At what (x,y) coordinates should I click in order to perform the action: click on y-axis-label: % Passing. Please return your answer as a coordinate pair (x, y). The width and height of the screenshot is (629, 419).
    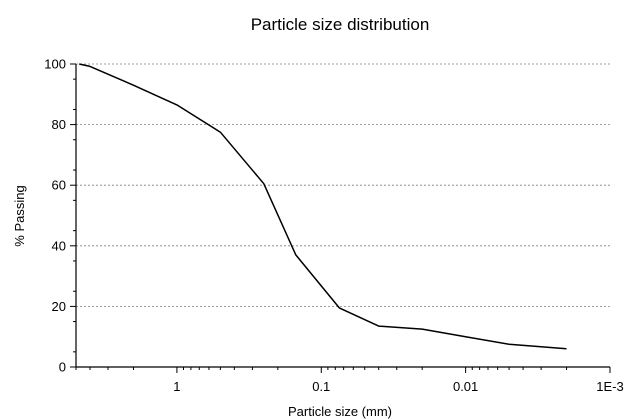
    Looking at the image, I should click on (19, 215).